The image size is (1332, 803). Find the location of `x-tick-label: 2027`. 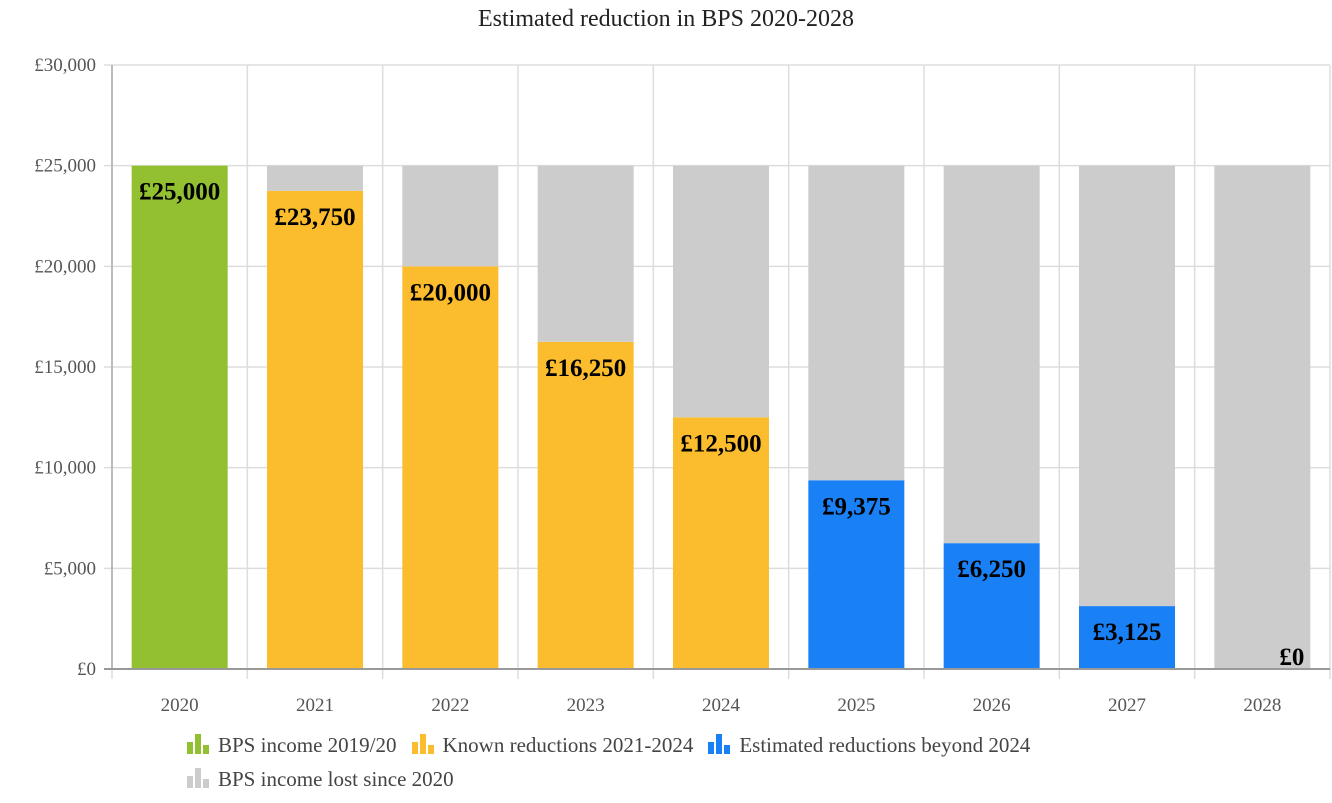

x-tick-label: 2027 is located at coordinates (1127, 705).